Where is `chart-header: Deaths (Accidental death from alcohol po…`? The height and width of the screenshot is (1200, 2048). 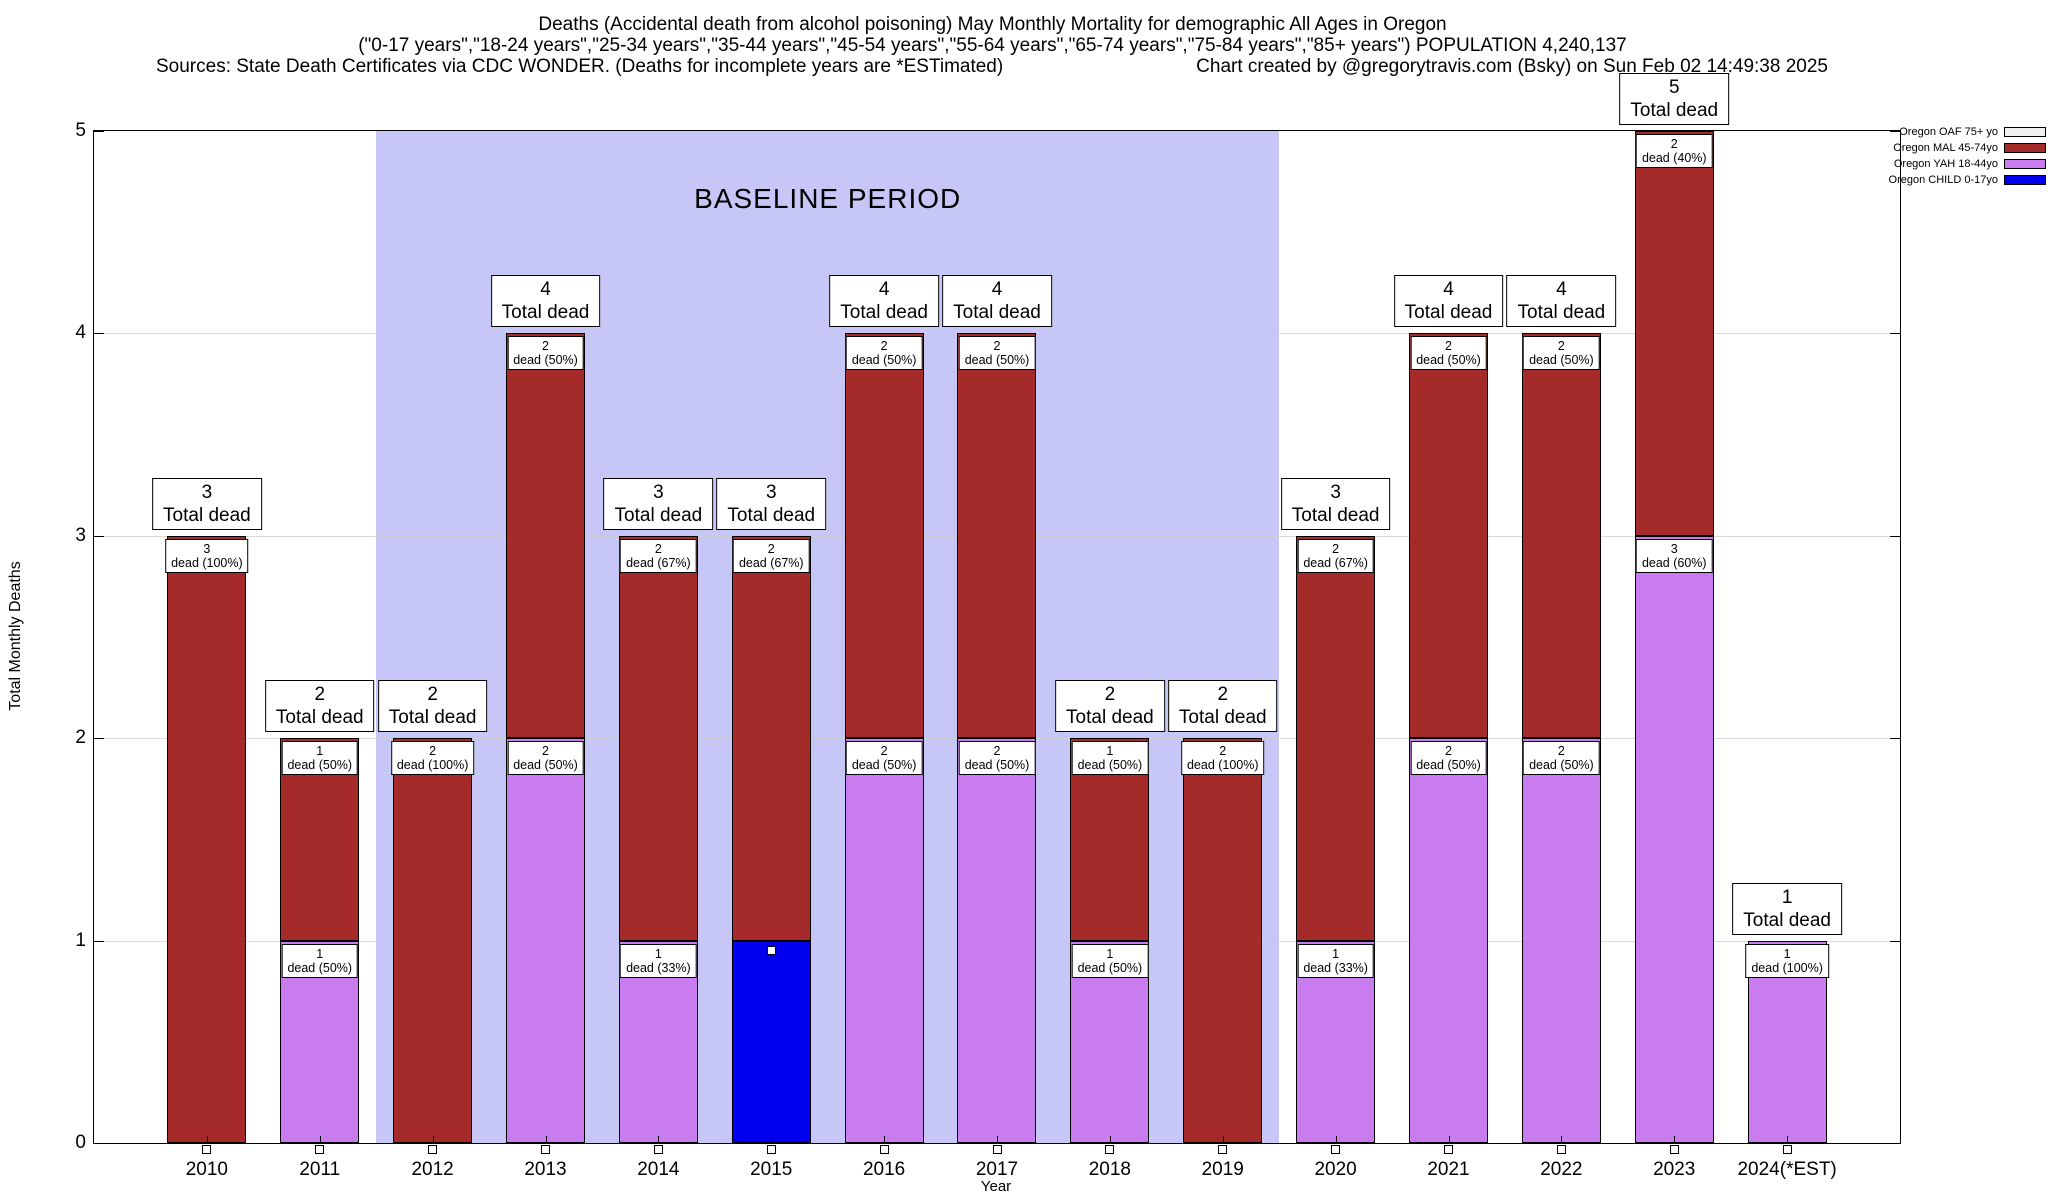
chart-header: Deaths (Accidental death from alcohol po… is located at coordinates (992, 35).